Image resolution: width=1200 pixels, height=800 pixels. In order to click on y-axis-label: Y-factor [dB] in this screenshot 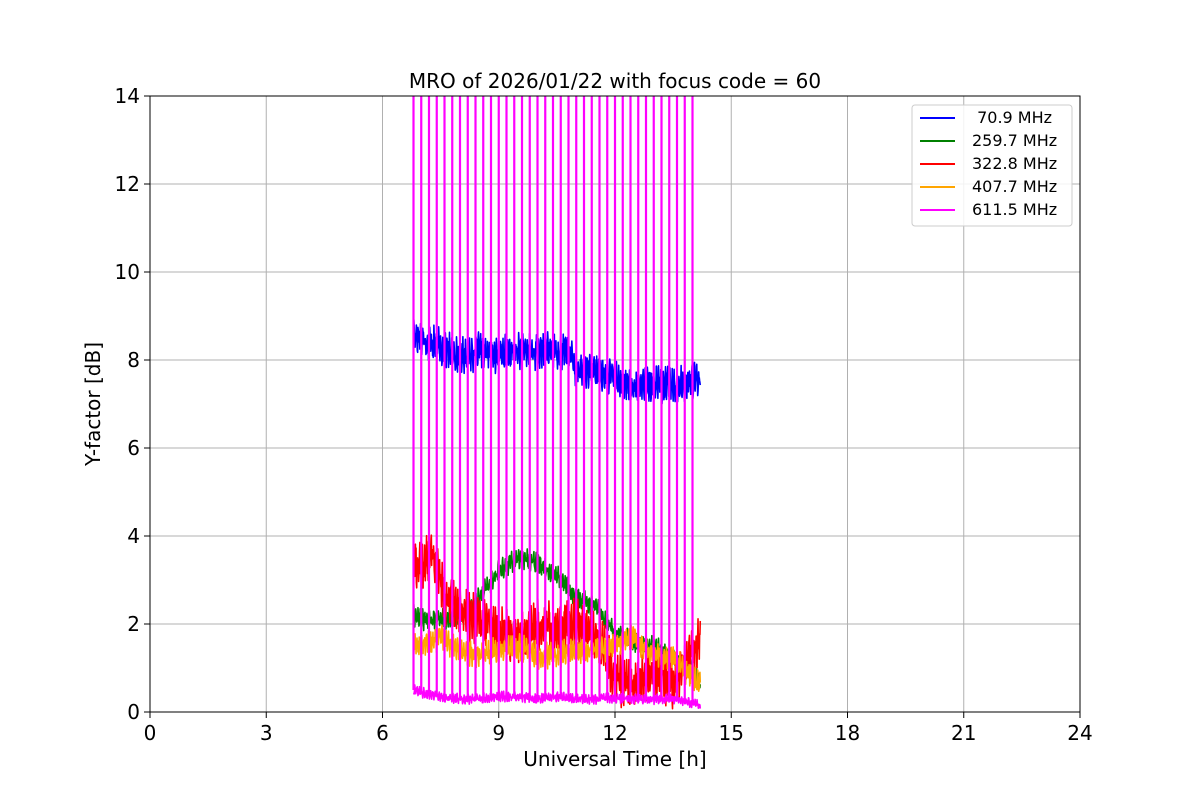, I will do `click(93, 404)`.